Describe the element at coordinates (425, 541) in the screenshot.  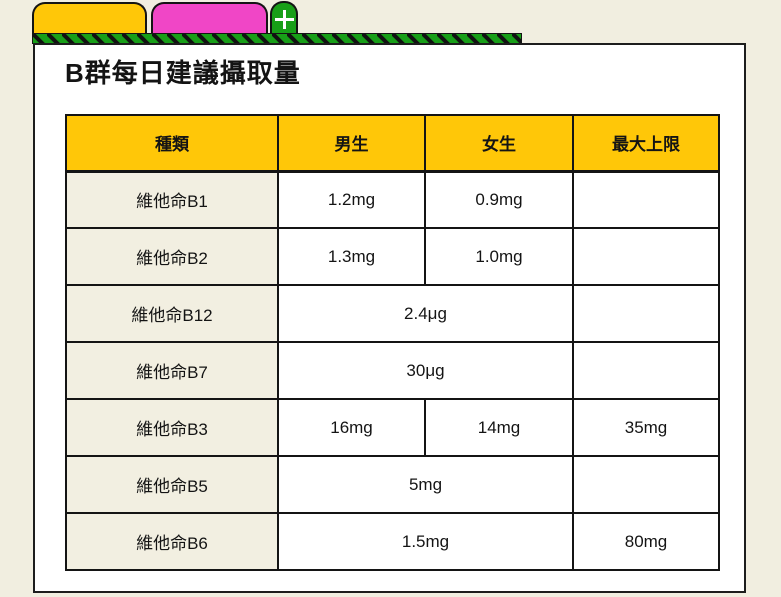
I see `cell-combined: 1.5mg` at that location.